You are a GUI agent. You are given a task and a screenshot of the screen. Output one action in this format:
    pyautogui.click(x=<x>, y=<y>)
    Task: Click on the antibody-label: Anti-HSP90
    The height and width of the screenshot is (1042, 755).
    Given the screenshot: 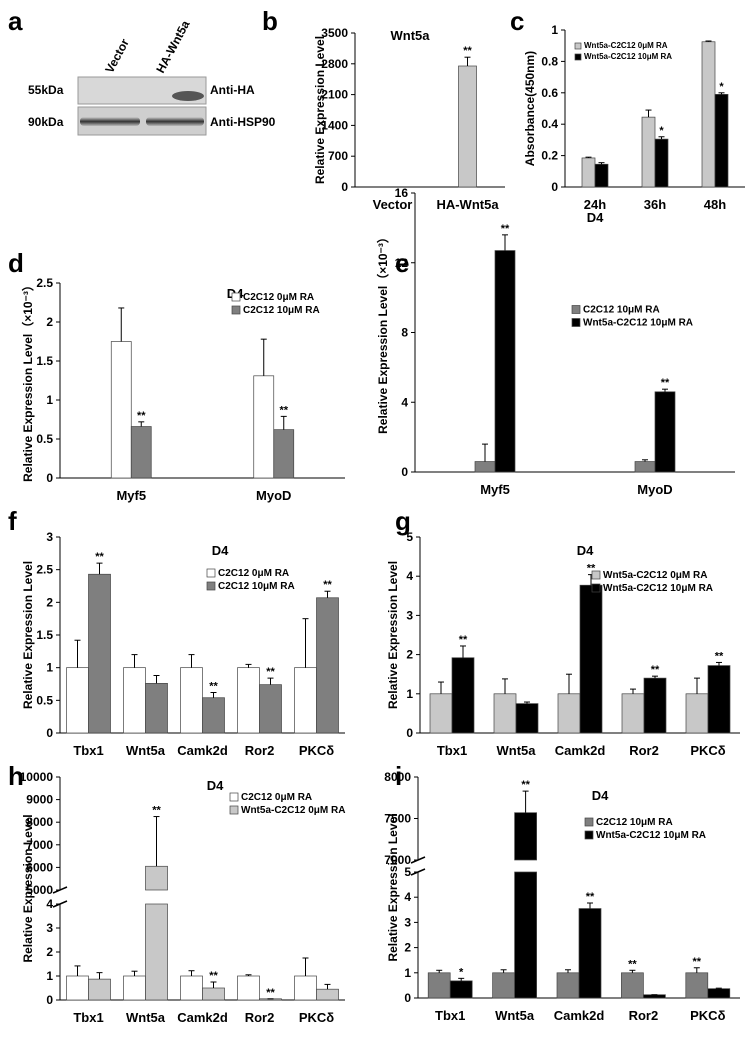 What is the action you would take?
    pyautogui.click(x=243, y=122)
    